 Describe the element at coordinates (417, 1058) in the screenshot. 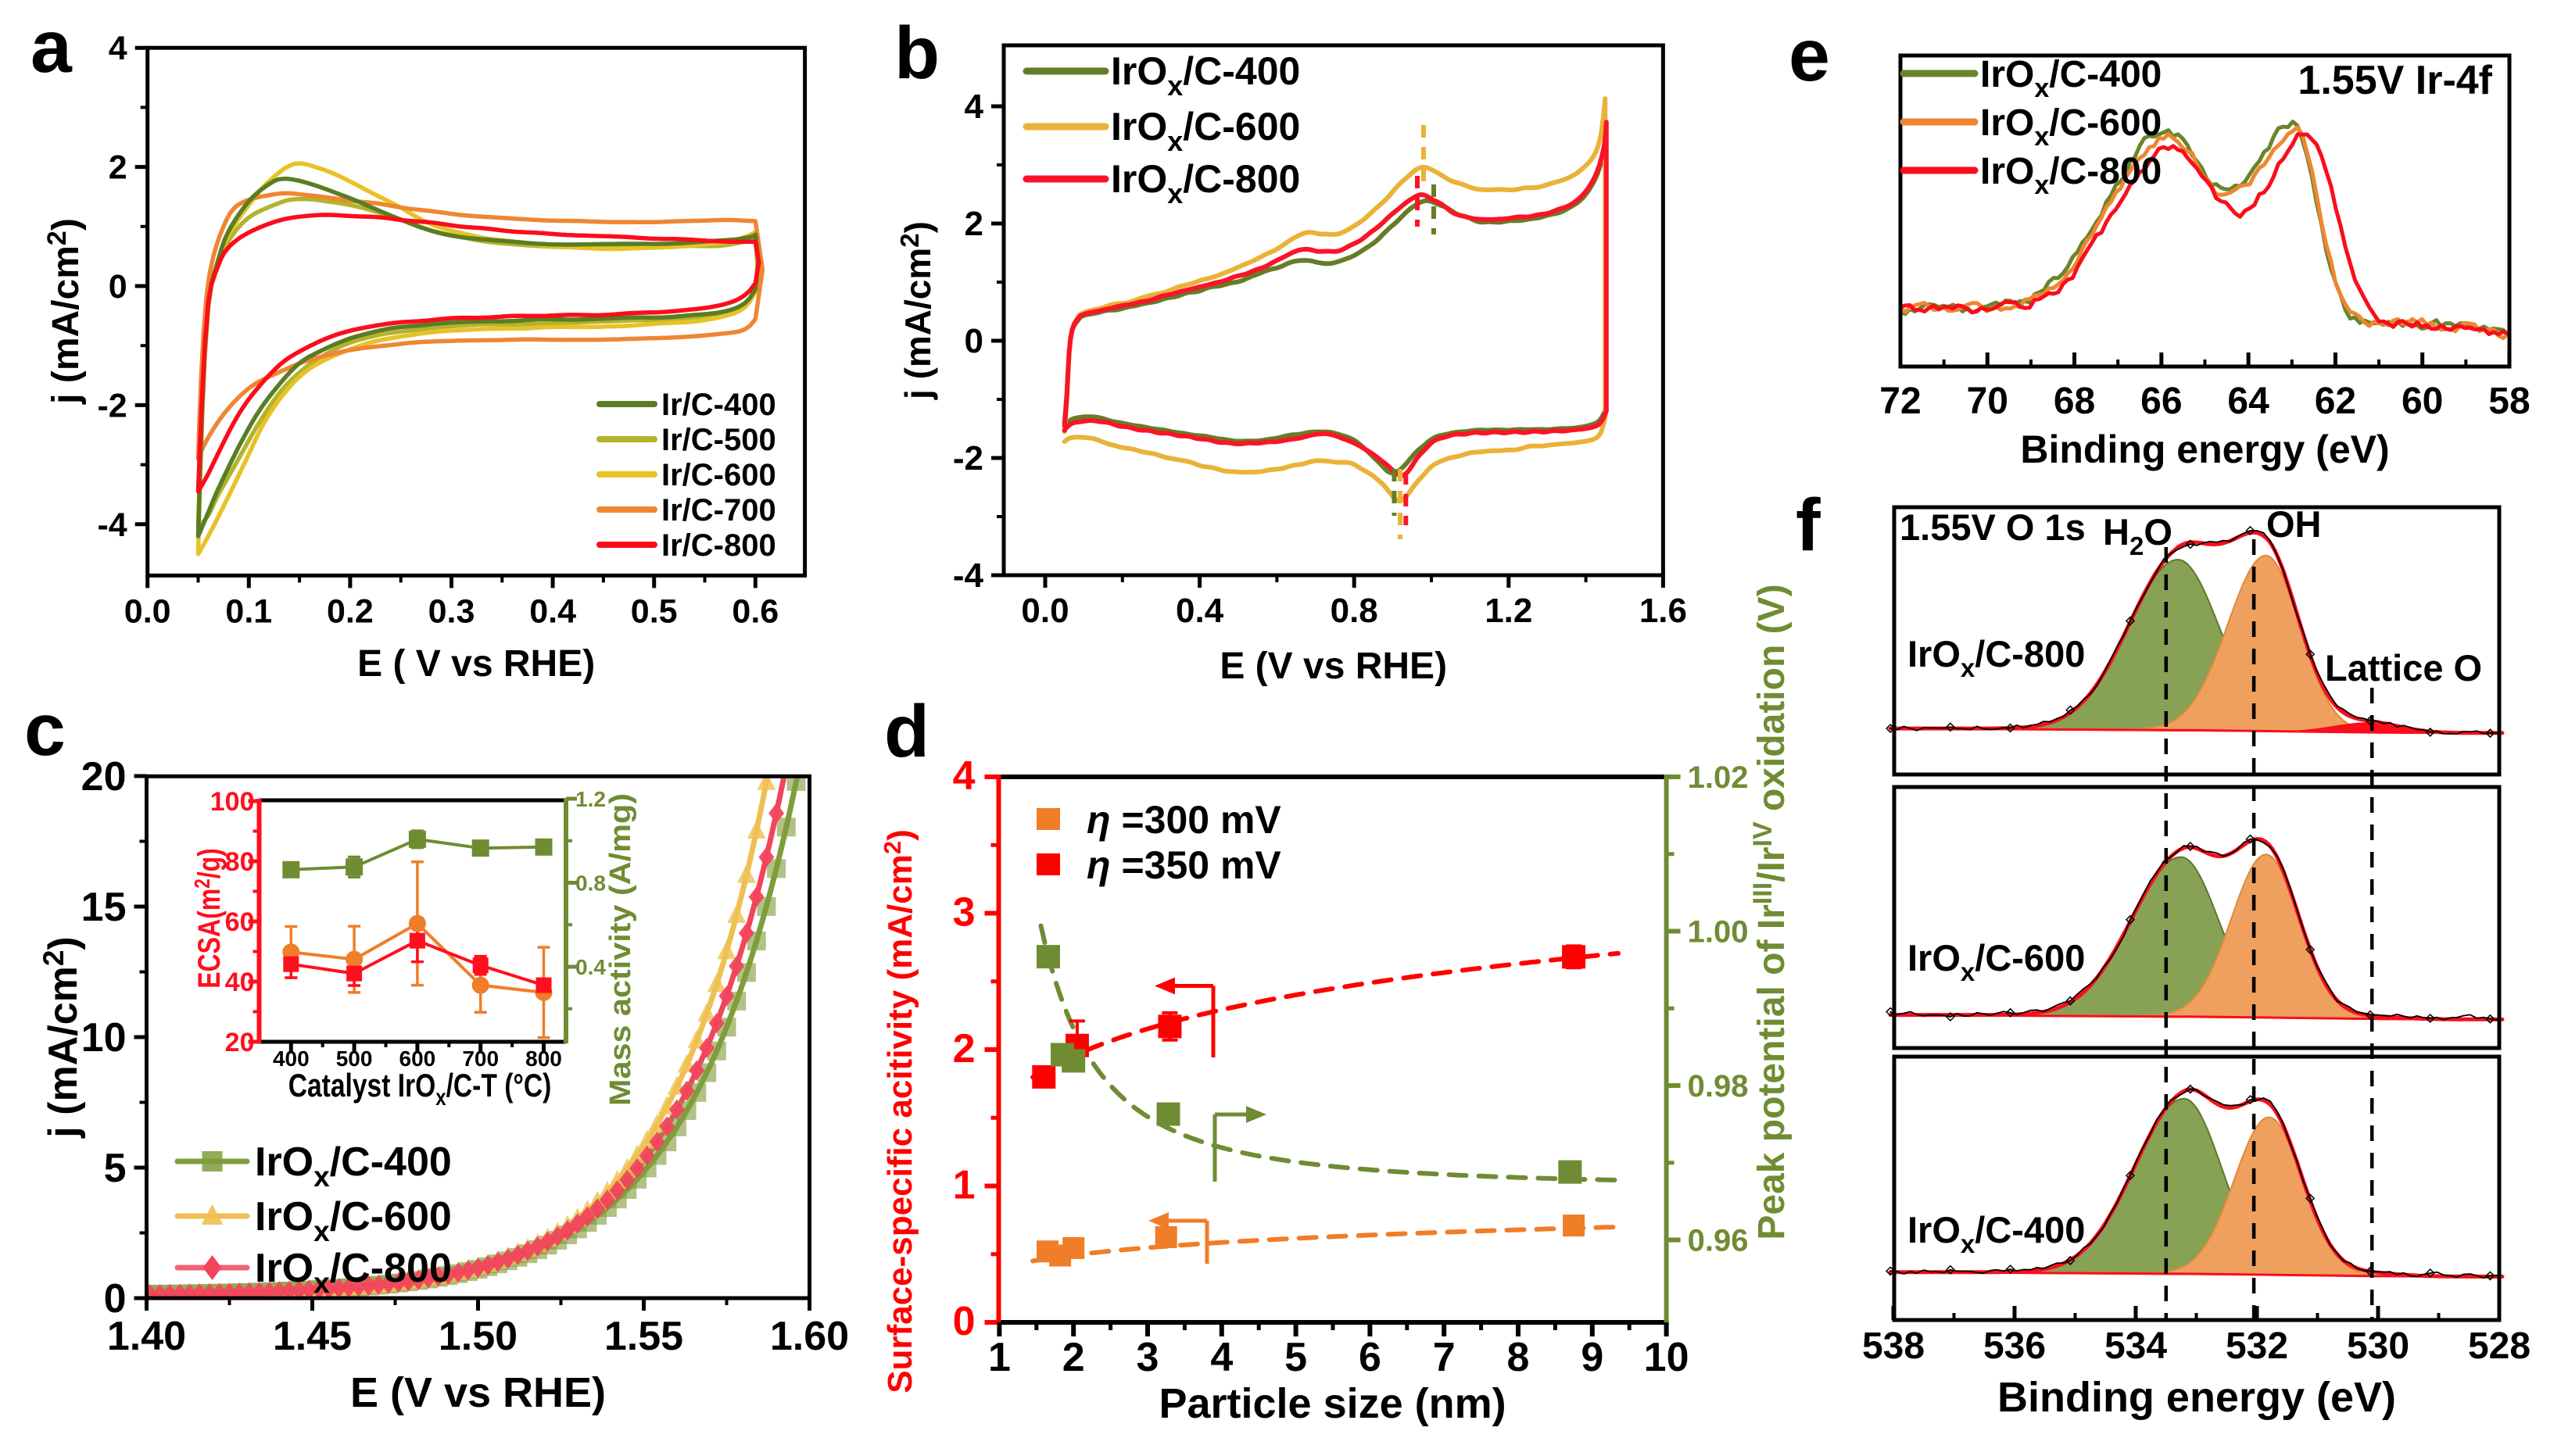

I see `svg-text: 600` at that location.